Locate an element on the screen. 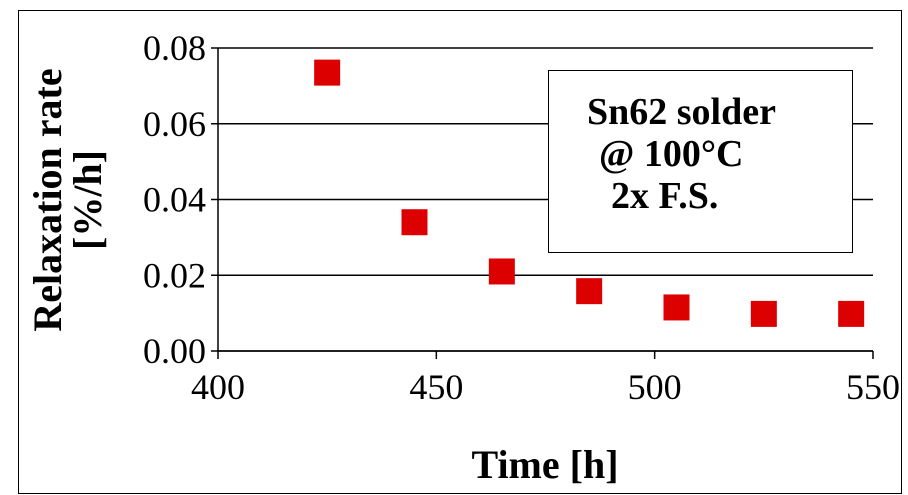 The width and height of the screenshot is (908, 495). y-axis-title-line1: Relaxation rate is located at coordinates (47, 199).